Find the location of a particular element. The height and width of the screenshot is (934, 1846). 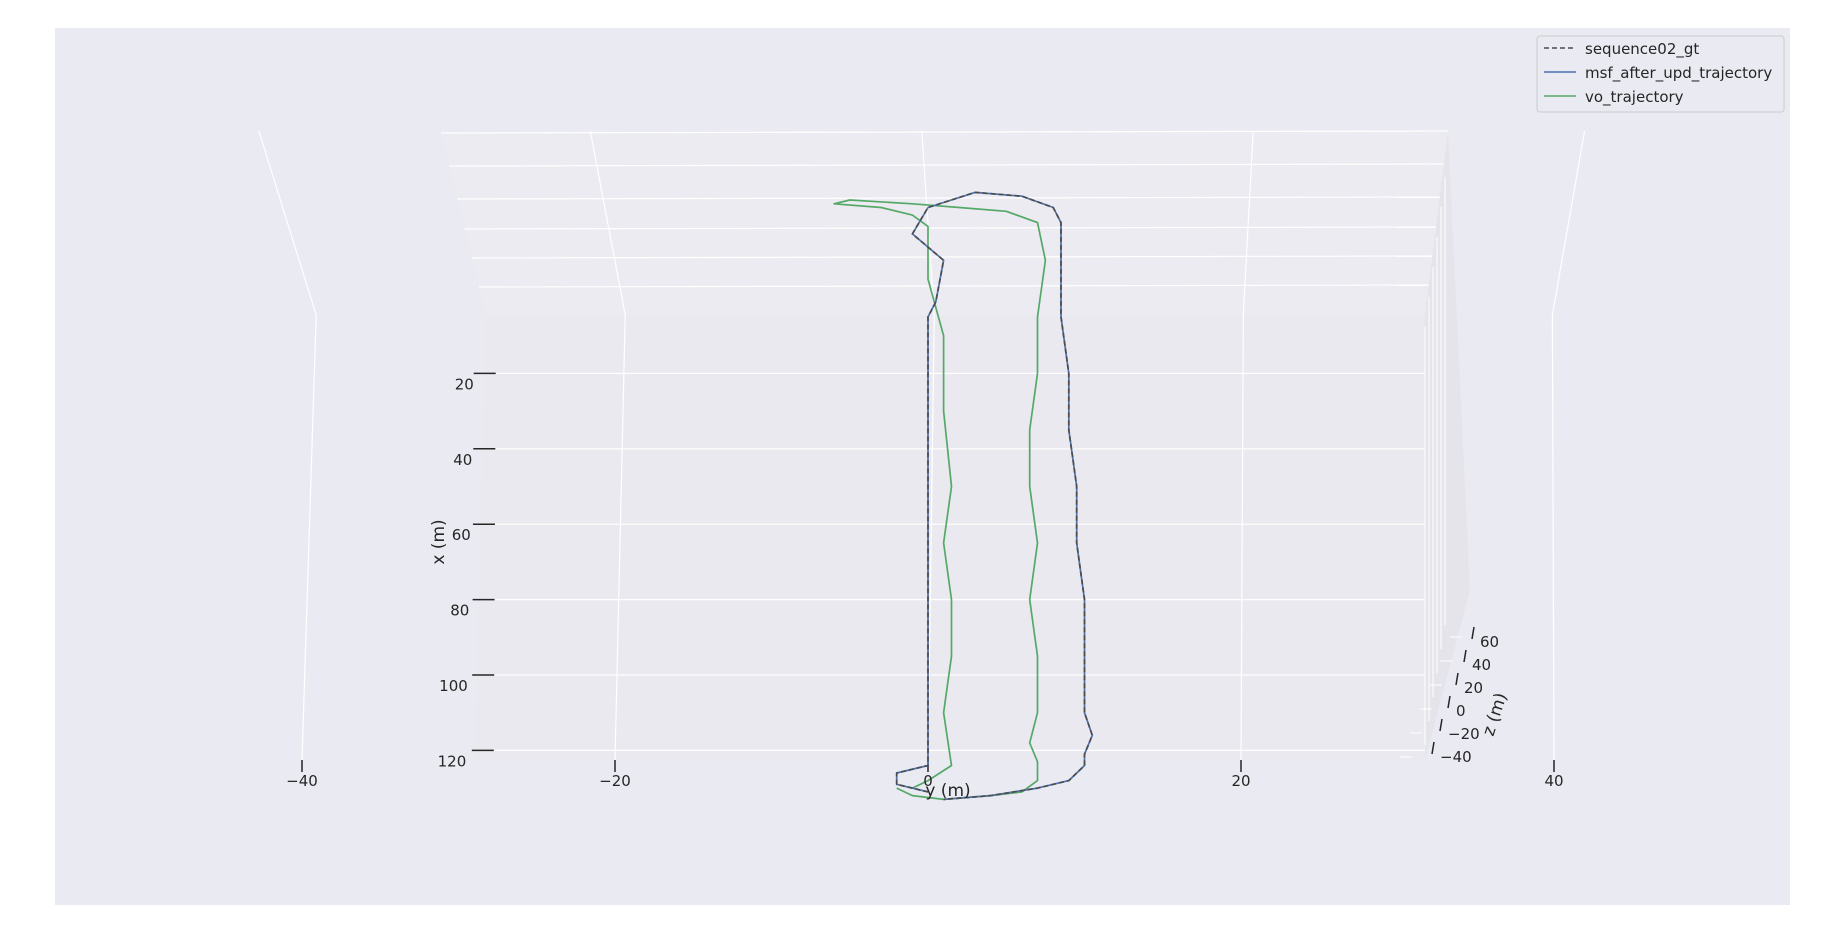

x-tick-label: 40 is located at coordinates (462, 460).